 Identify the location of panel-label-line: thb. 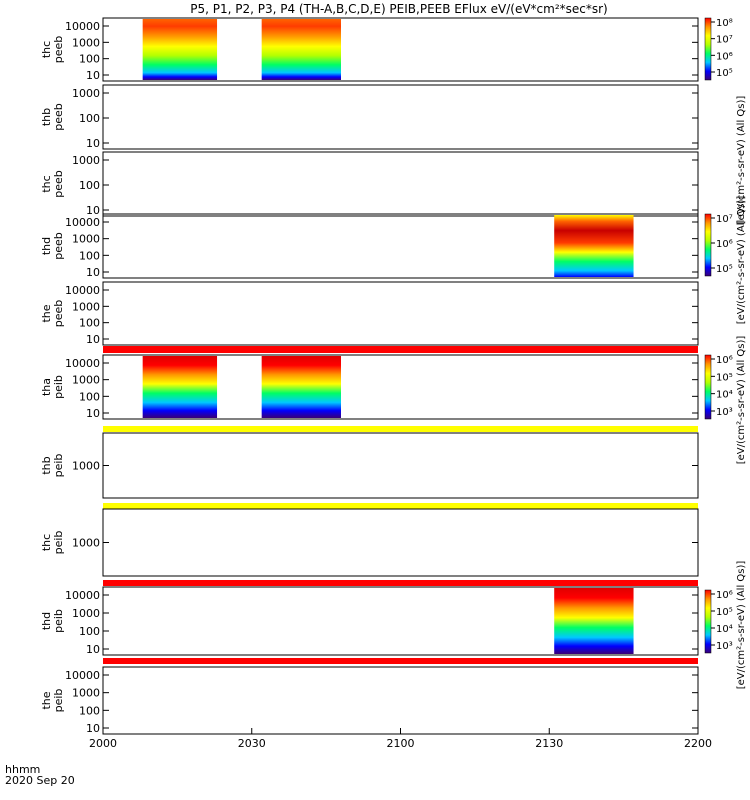
(46, 465).